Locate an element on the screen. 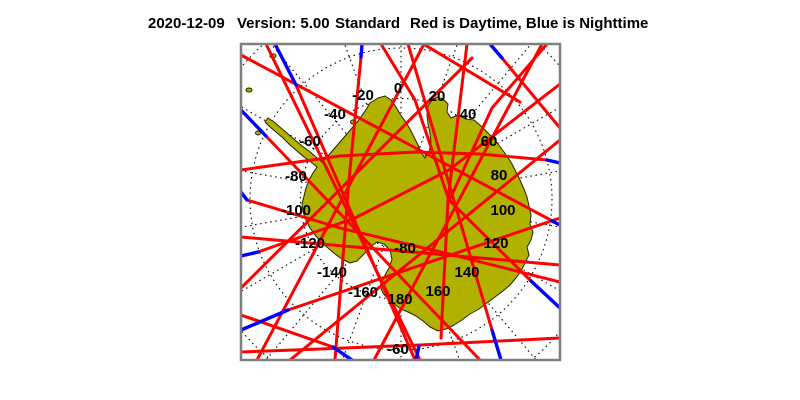 This screenshot has width=800, height=400. longitude-label: 40 is located at coordinates (468, 114).